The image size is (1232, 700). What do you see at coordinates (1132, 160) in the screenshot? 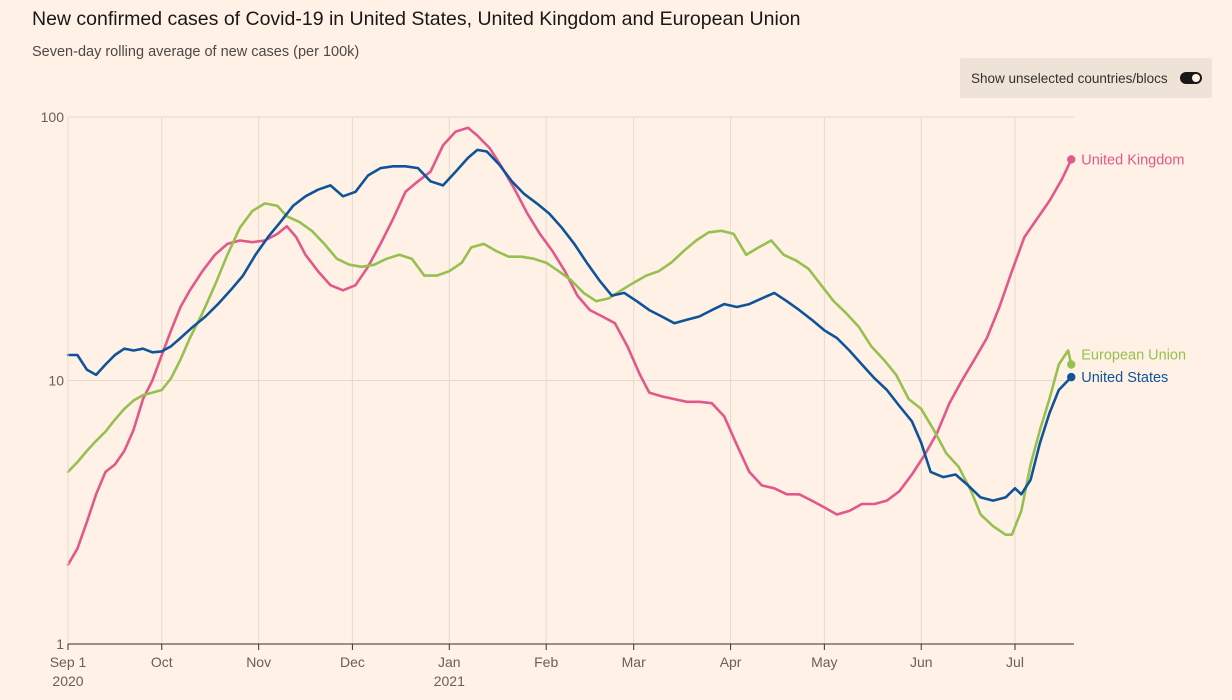
I see `series-label-uk: United Kingdom` at bounding box center [1132, 160].